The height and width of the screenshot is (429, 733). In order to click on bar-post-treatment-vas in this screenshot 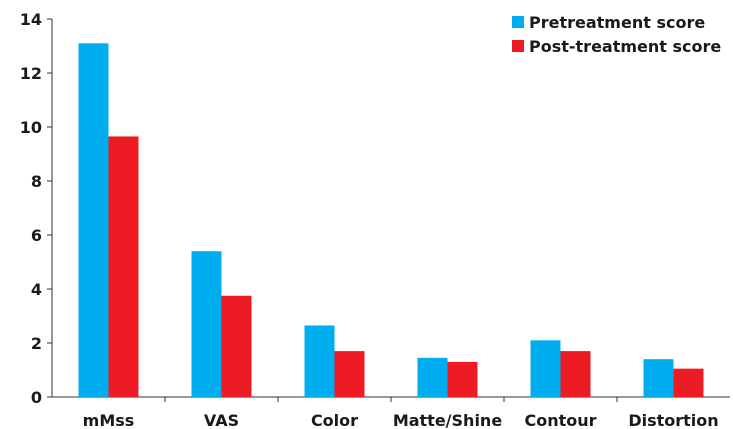, I will do `click(236, 346)`.